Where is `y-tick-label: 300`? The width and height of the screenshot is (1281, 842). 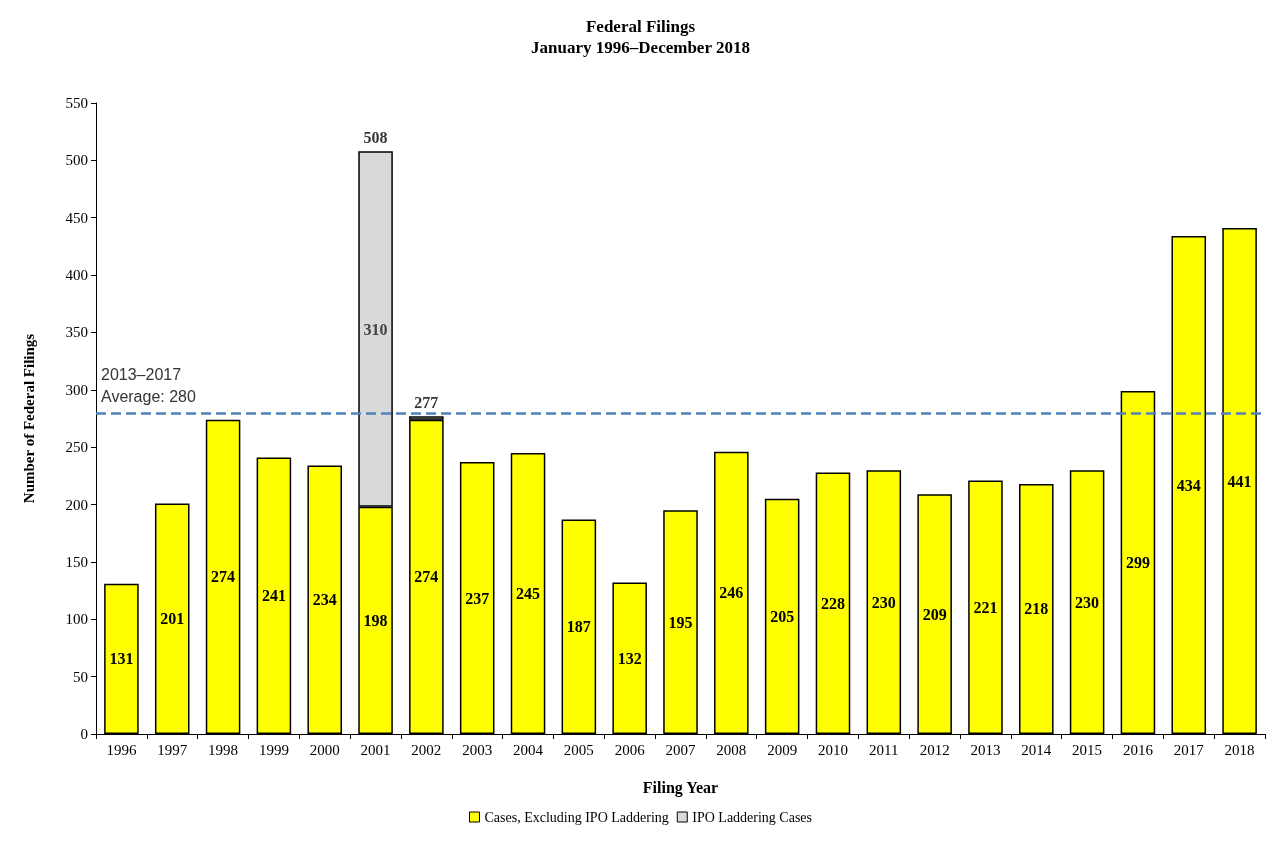 y-tick-label: 300 is located at coordinates (76, 389).